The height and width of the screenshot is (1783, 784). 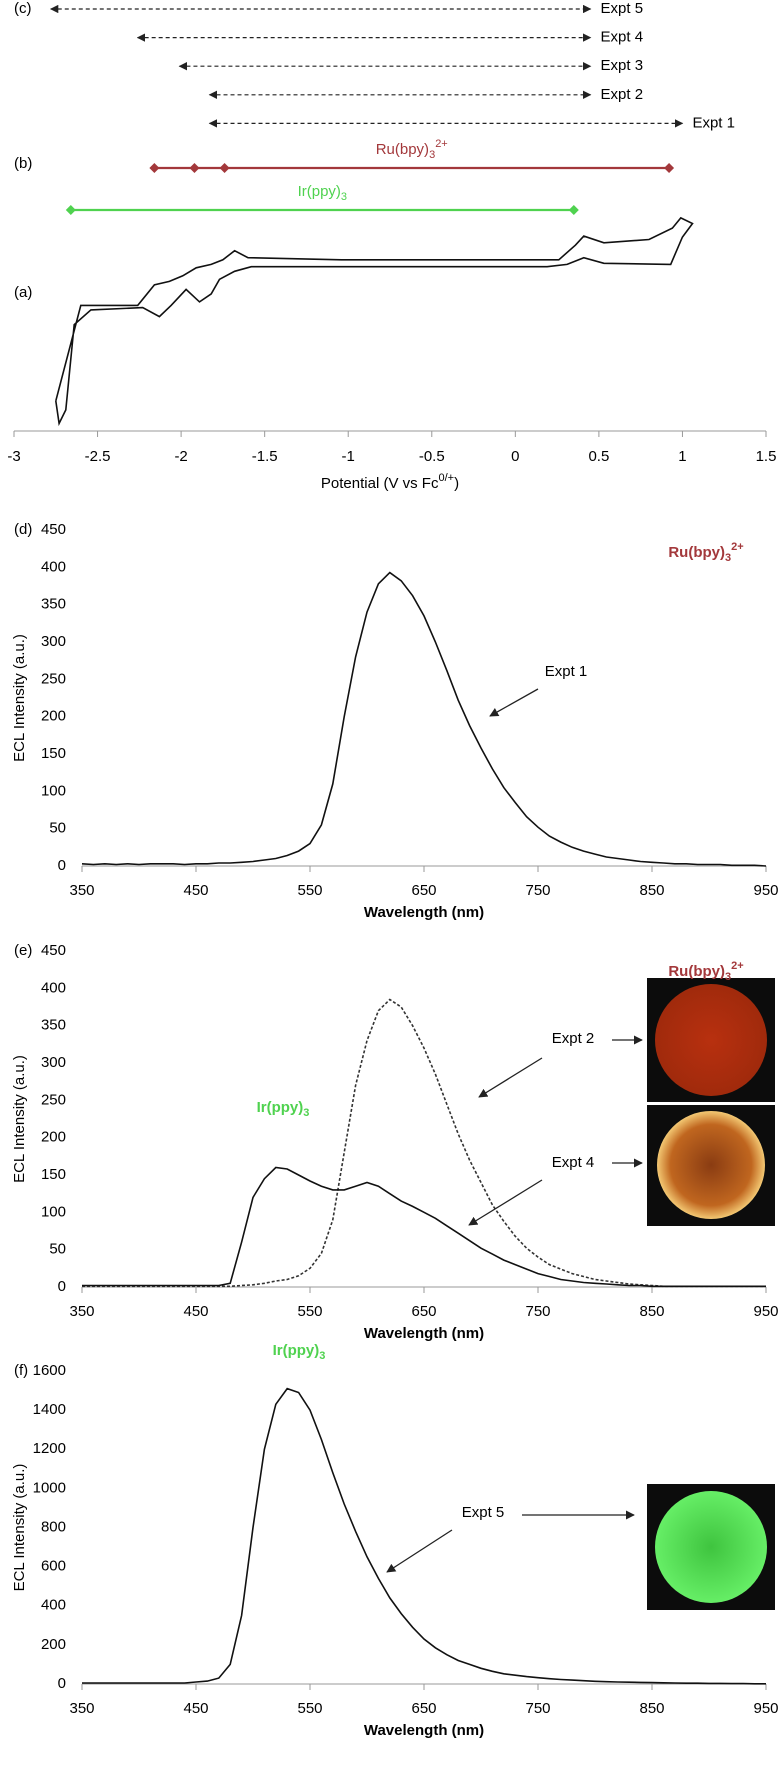 What do you see at coordinates (53, 753) in the screenshot?
I see `y-tick-label: 150` at bounding box center [53, 753].